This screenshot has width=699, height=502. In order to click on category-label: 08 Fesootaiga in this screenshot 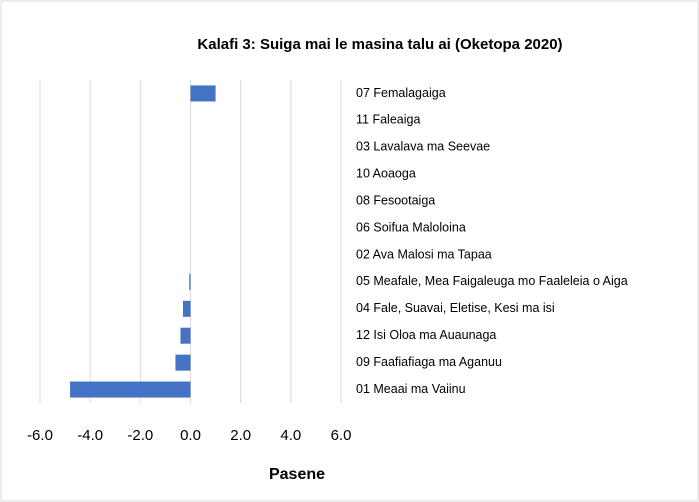, I will do `click(395, 200)`.